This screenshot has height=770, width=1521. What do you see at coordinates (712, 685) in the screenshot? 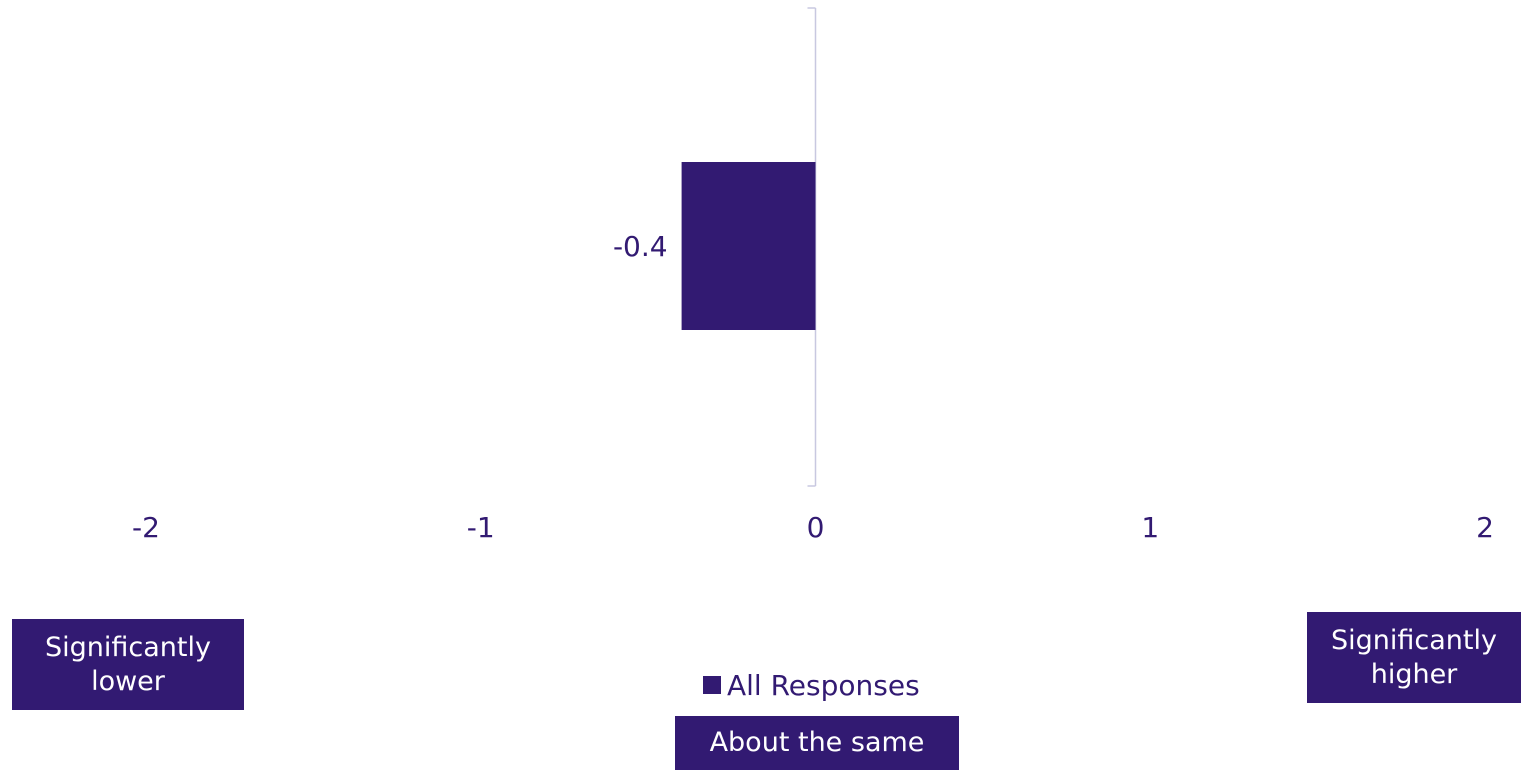
I see `legend-swatch-all-responses` at bounding box center [712, 685].